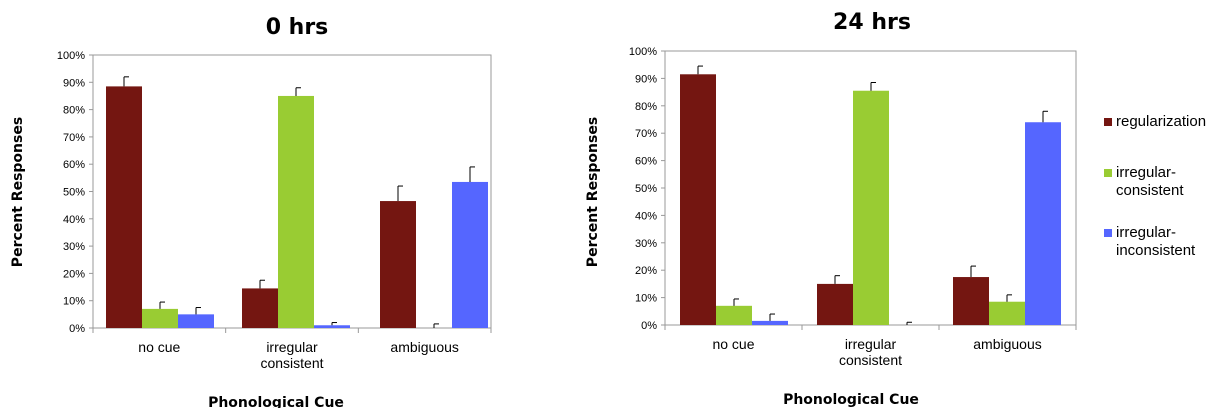 The width and height of the screenshot is (1223, 408). What do you see at coordinates (1156, 250) in the screenshot?
I see `legend-entry-label: inconsistent` at bounding box center [1156, 250].